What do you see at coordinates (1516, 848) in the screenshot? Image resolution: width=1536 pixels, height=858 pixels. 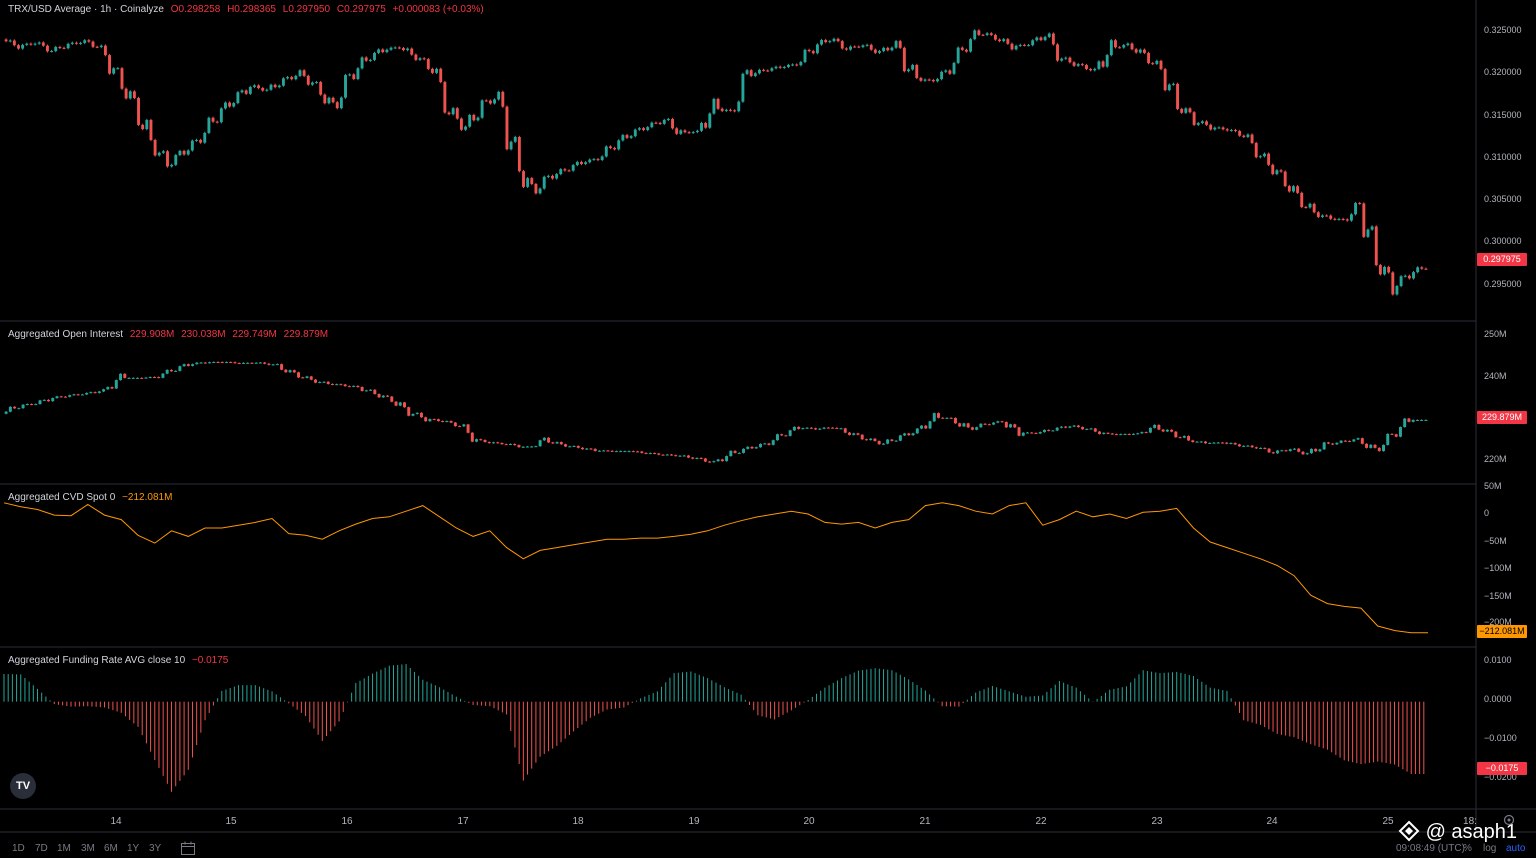 I see `auto-toggle: auto` at bounding box center [1516, 848].